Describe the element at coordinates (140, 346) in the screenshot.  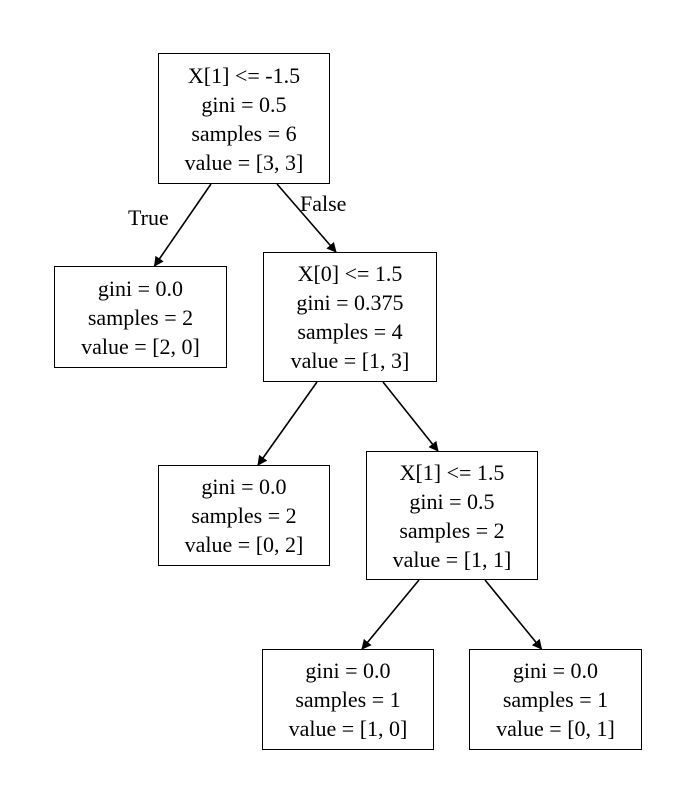
I see `node-value: value = [2, 0]` at that location.